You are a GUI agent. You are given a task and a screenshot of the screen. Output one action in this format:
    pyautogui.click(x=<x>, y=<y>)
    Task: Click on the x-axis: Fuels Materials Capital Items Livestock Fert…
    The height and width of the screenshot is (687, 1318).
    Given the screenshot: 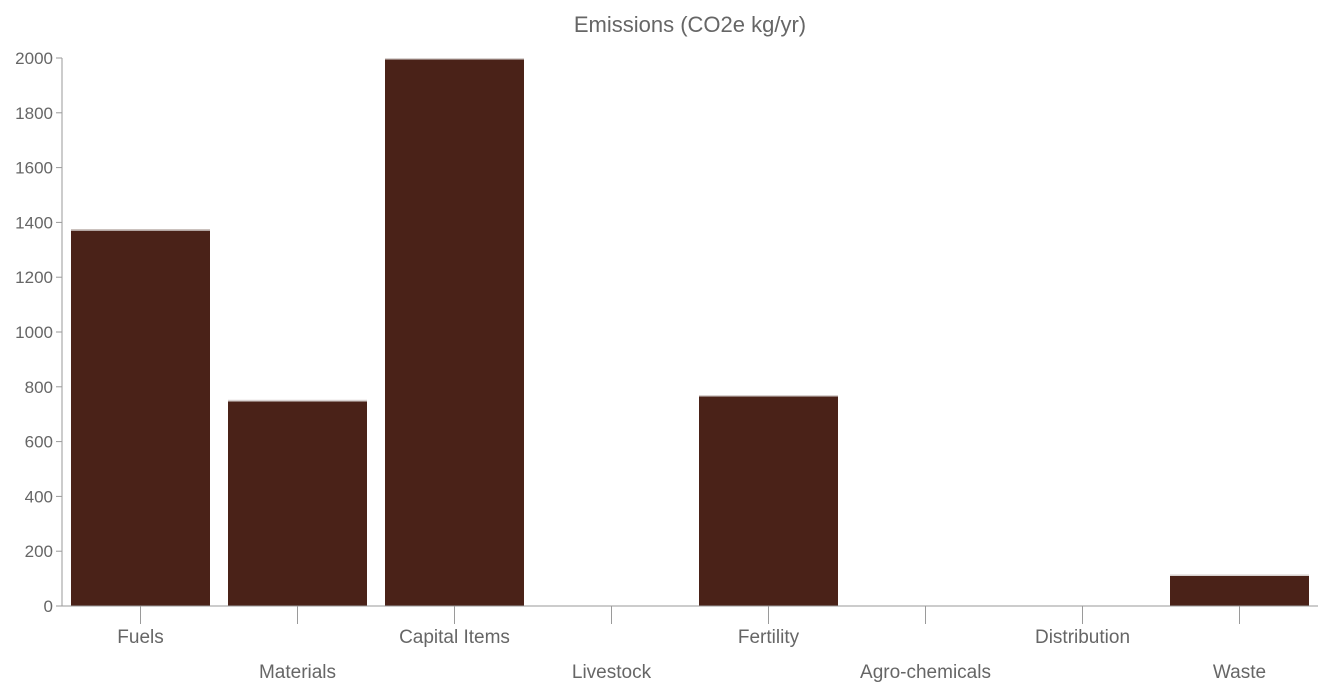 What is the action you would take?
    pyautogui.click(x=690, y=644)
    